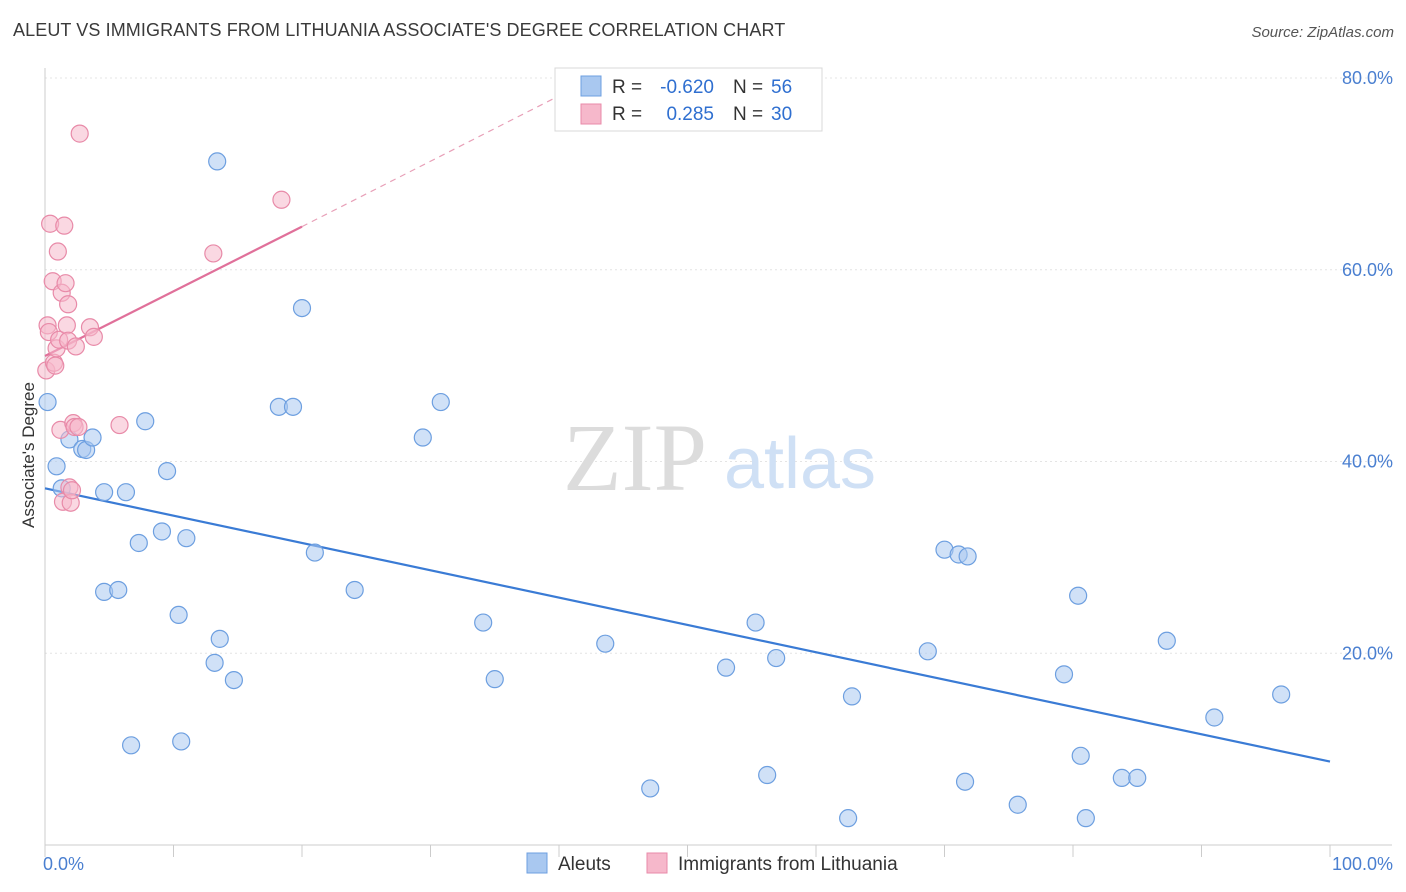  What do you see at coordinates (584, 864) in the screenshot?
I see `legend-label-aleuts: Aleuts` at bounding box center [584, 864].